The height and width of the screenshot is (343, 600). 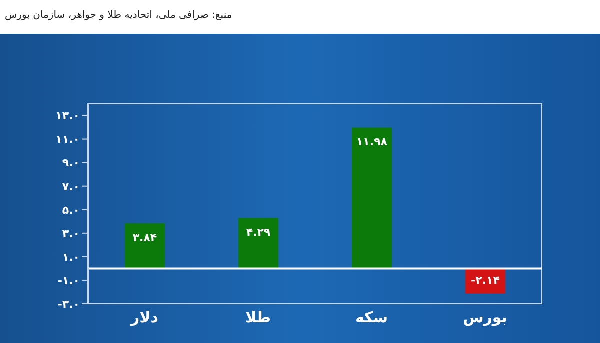 What do you see at coordinates (68, 116) in the screenshot?
I see `y-tick-label: ۱۳.۰` at bounding box center [68, 116].